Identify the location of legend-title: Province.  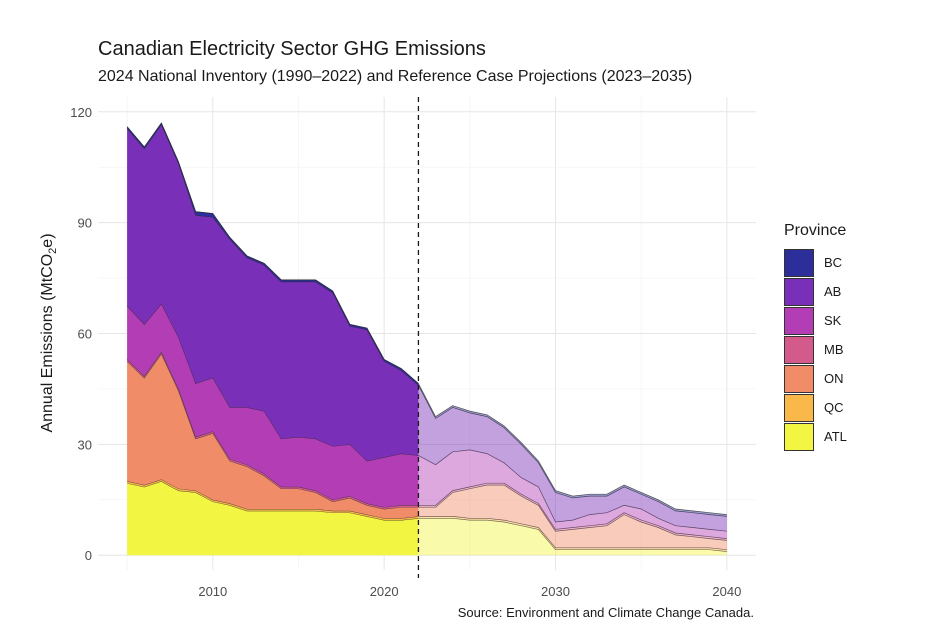
(815, 230).